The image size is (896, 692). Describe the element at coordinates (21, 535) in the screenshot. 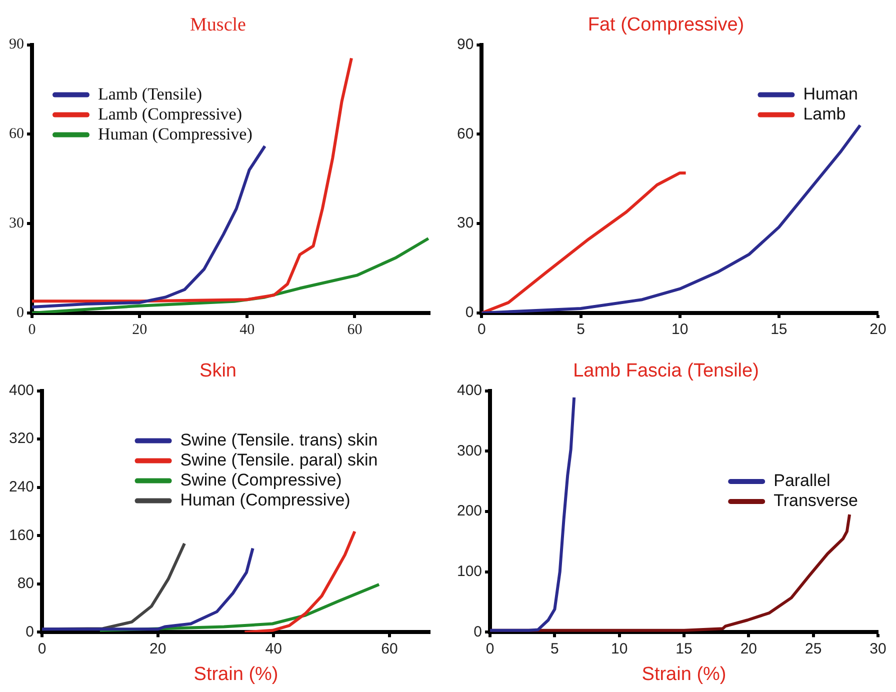

I see `y-tick-label: 160` at that location.